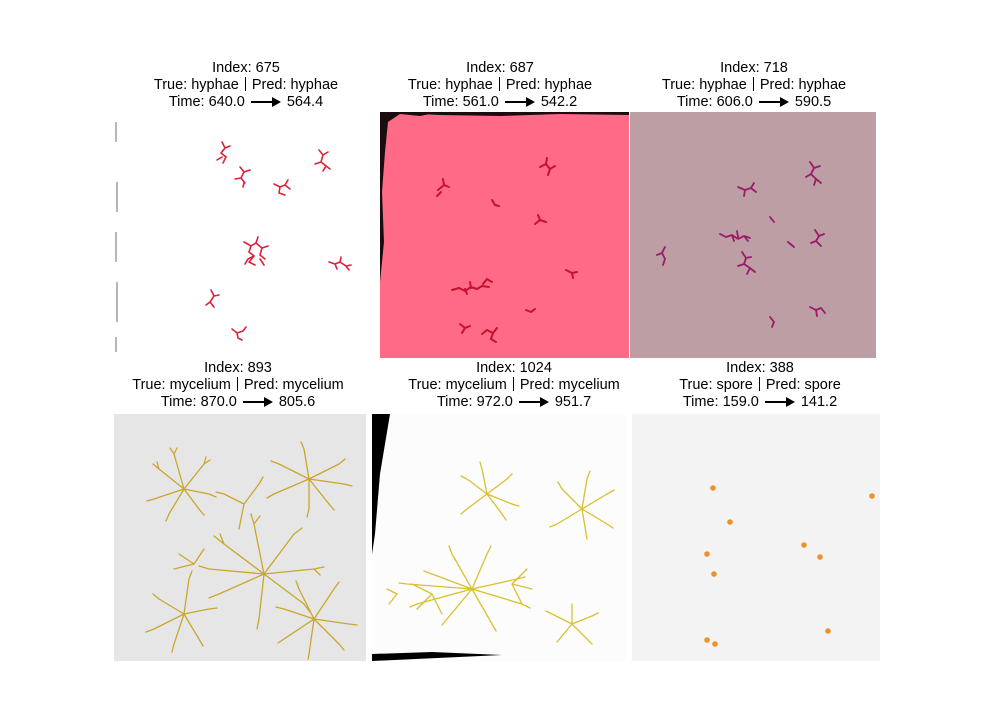 The height and width of the screenshot is (705, 997). Describe the element at coordinates (198, 402) in the screenshot. I see `time-from: Time: 870.0` at that location.